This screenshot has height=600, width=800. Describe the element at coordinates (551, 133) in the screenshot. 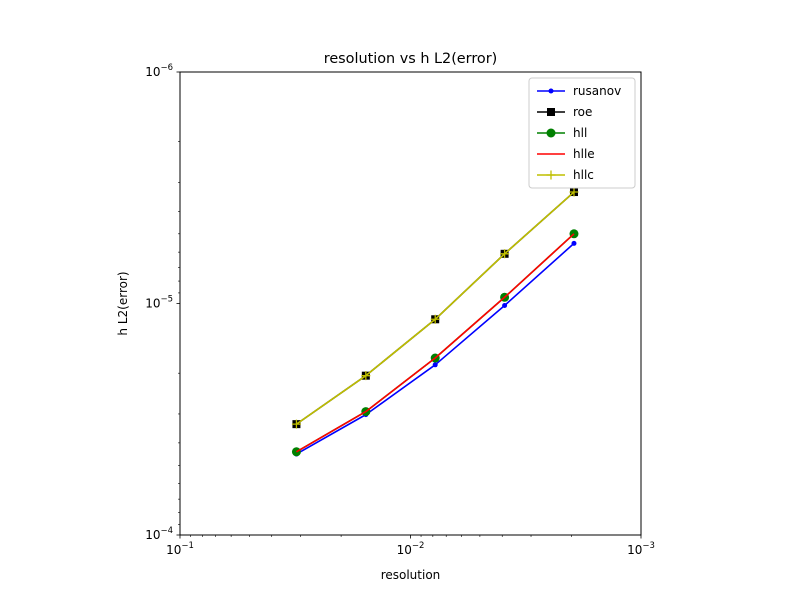

I see `legend-marker-hll` at that location.